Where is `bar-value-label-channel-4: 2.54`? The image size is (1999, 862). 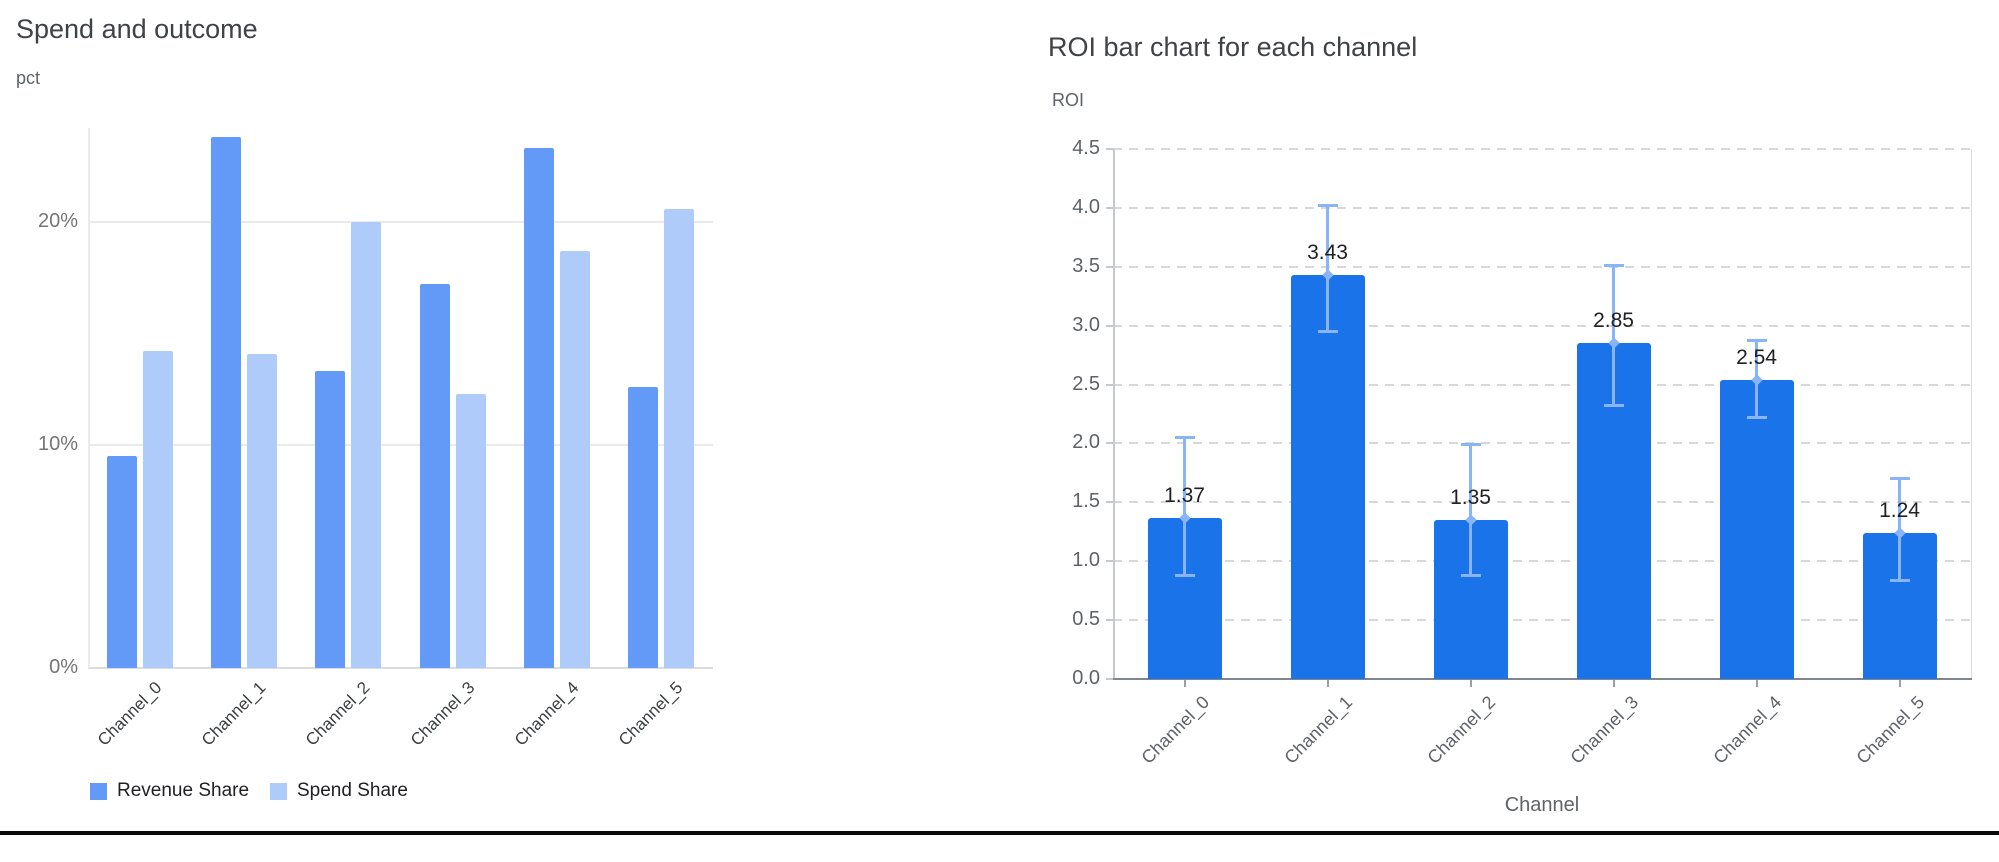
bar-value-label-channel-4: 2.54 is located at coordinates (1756, 357).